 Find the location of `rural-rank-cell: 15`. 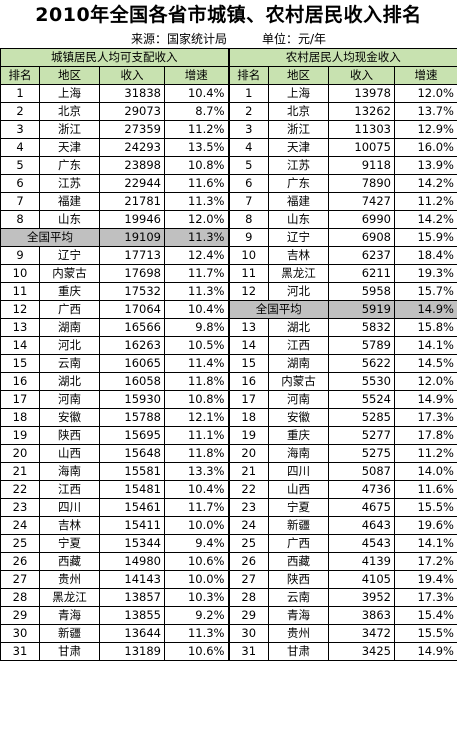

rural-rank-cell: 15 is located at coordinates (248, 363).